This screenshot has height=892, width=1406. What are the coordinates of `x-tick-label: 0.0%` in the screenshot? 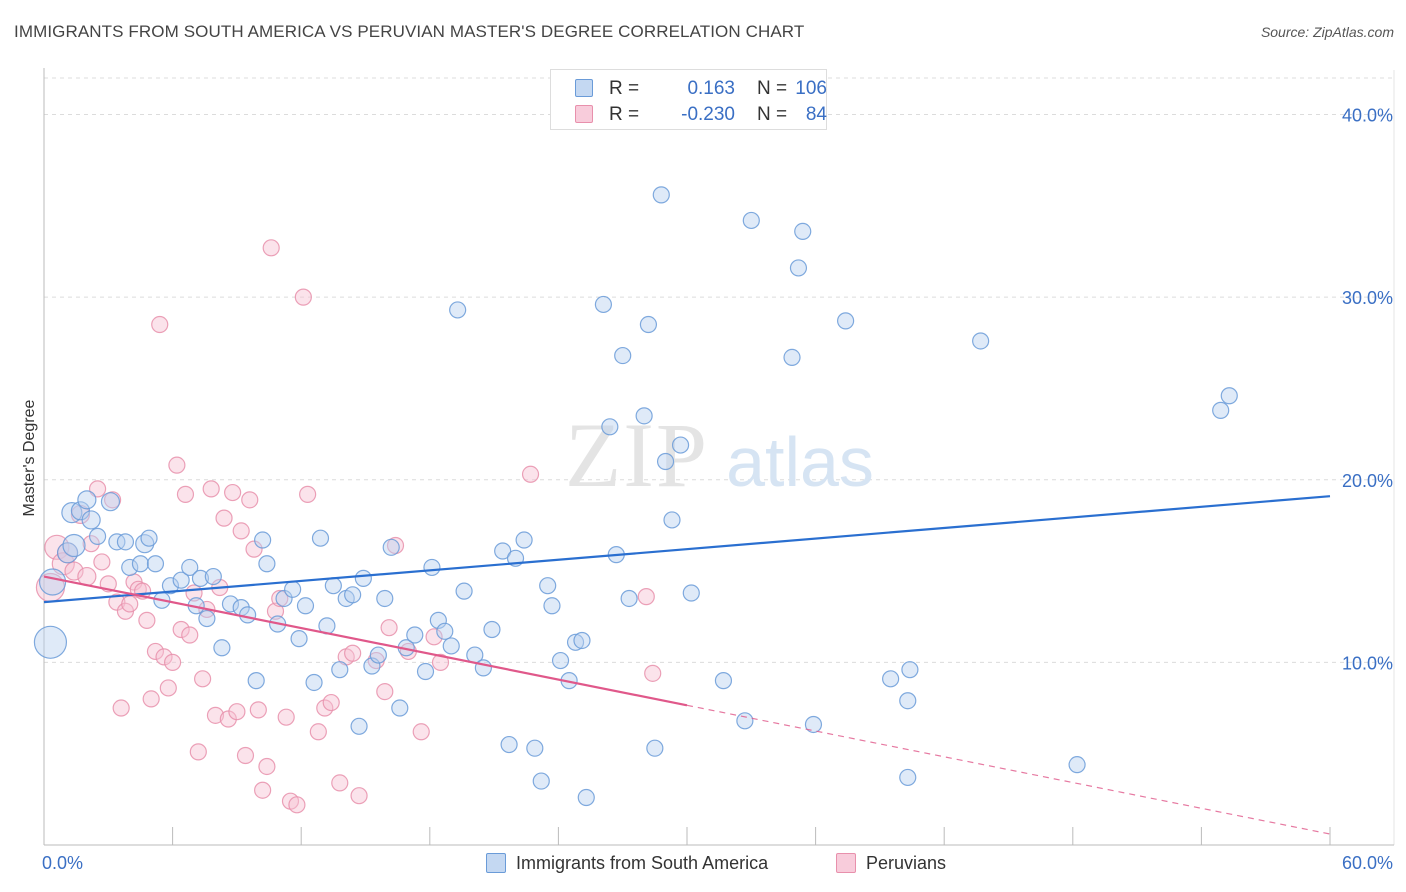 It's located at (62, 863).